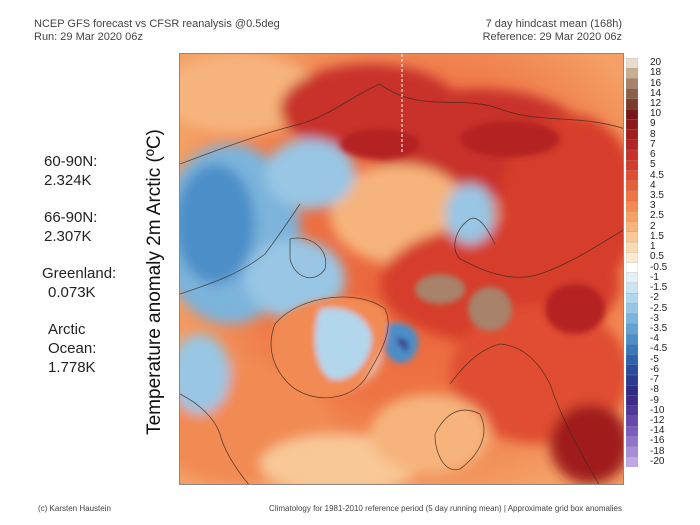  I want to click on colorbar-label: 3, so click(653, 206).